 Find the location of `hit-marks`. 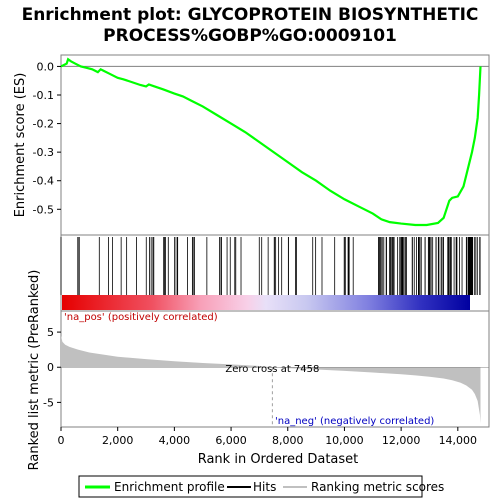

hit-marks is located at coordinates (270, 266).